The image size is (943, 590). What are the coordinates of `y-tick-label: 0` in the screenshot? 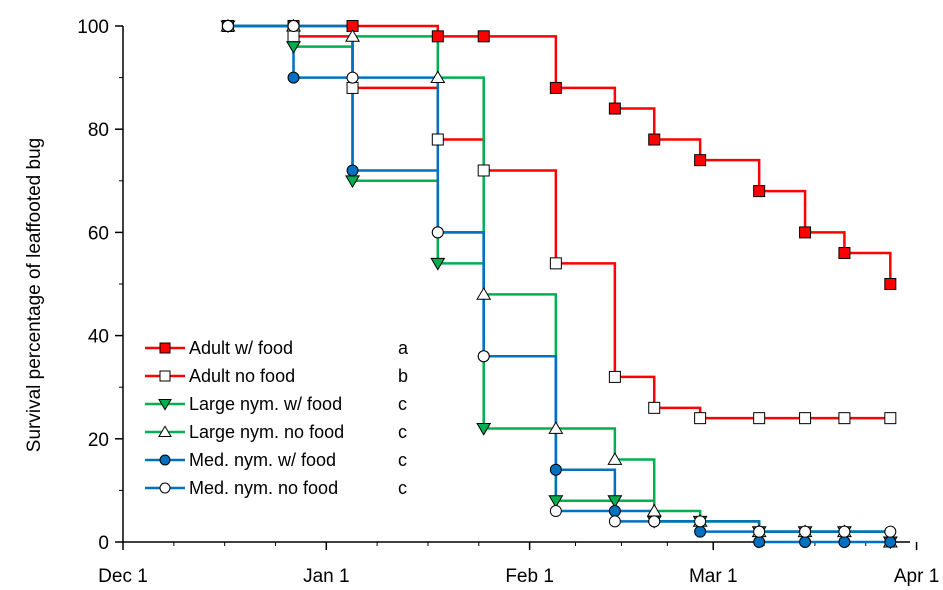 It's located at (103, 543).